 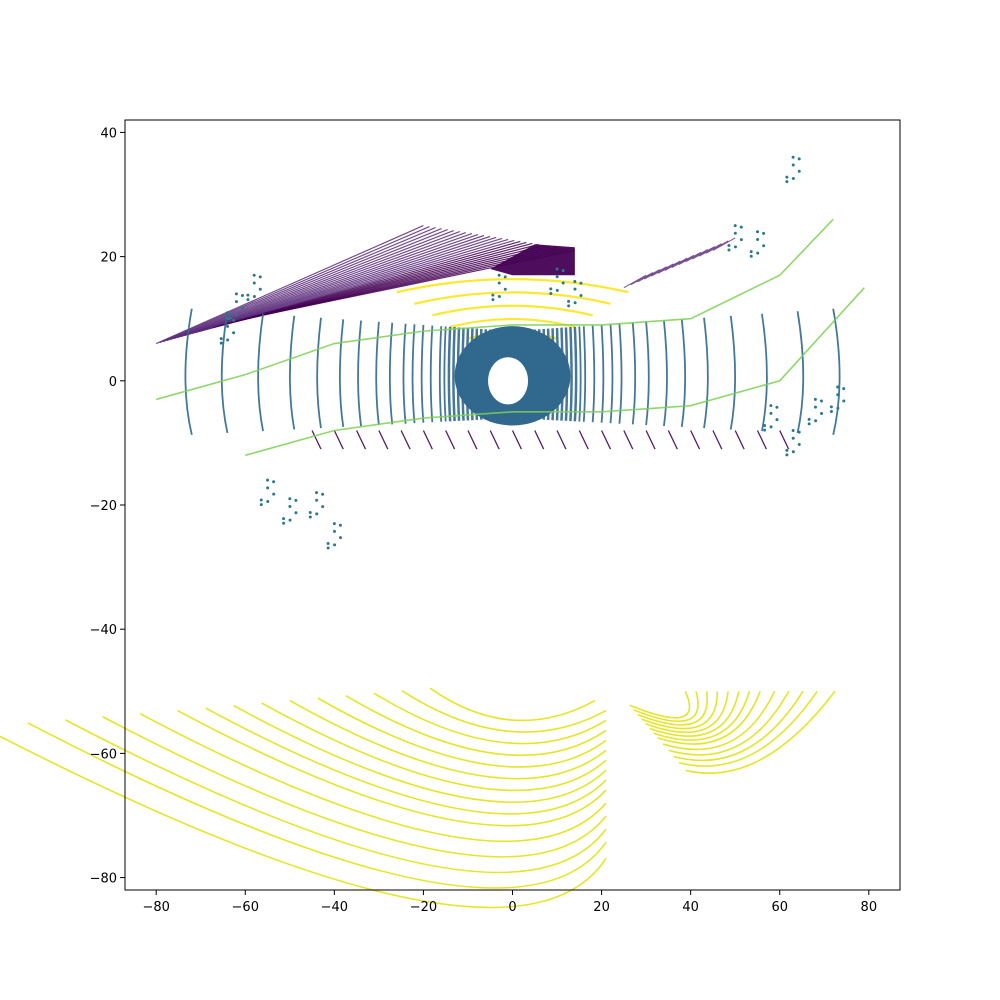 I want to click on y-tick-label: −60, so click(x=103, y=754).